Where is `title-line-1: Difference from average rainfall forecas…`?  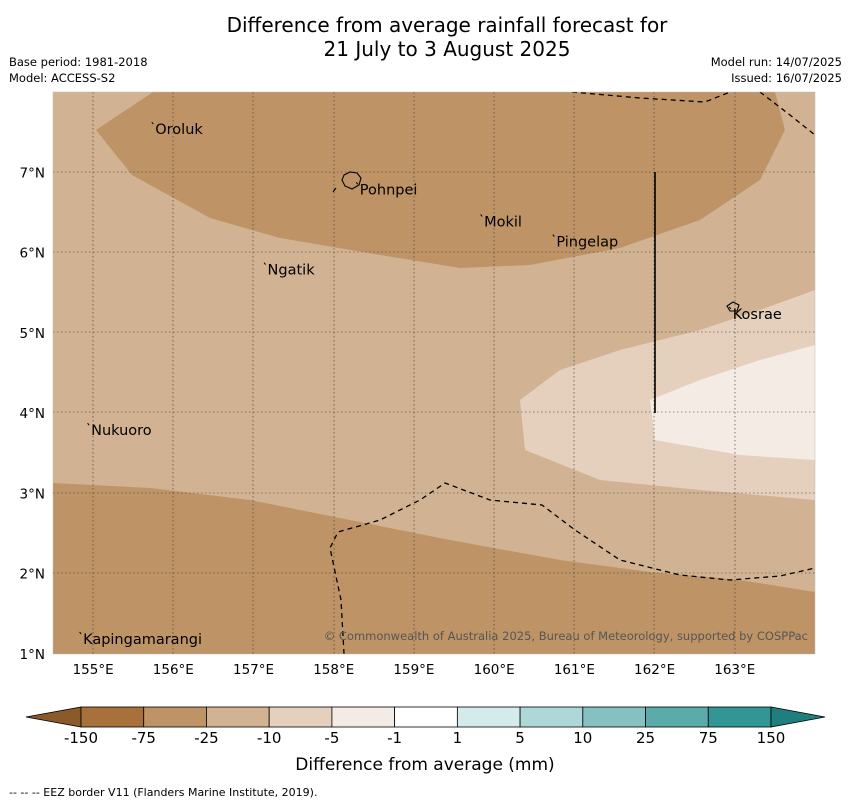
title-line-1: Difference from average rainfall forecas… is located at coordinates (447, 25).